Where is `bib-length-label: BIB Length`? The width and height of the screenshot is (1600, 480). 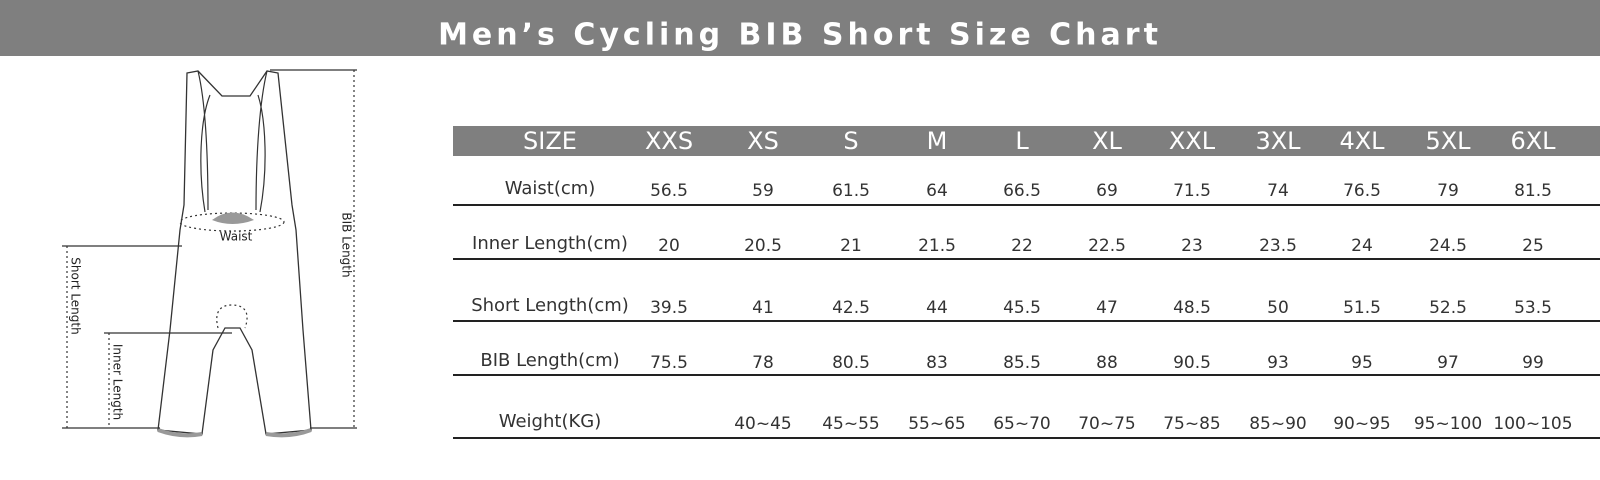
bib-length-label: BIB Length is located at coordinates (347, 244).